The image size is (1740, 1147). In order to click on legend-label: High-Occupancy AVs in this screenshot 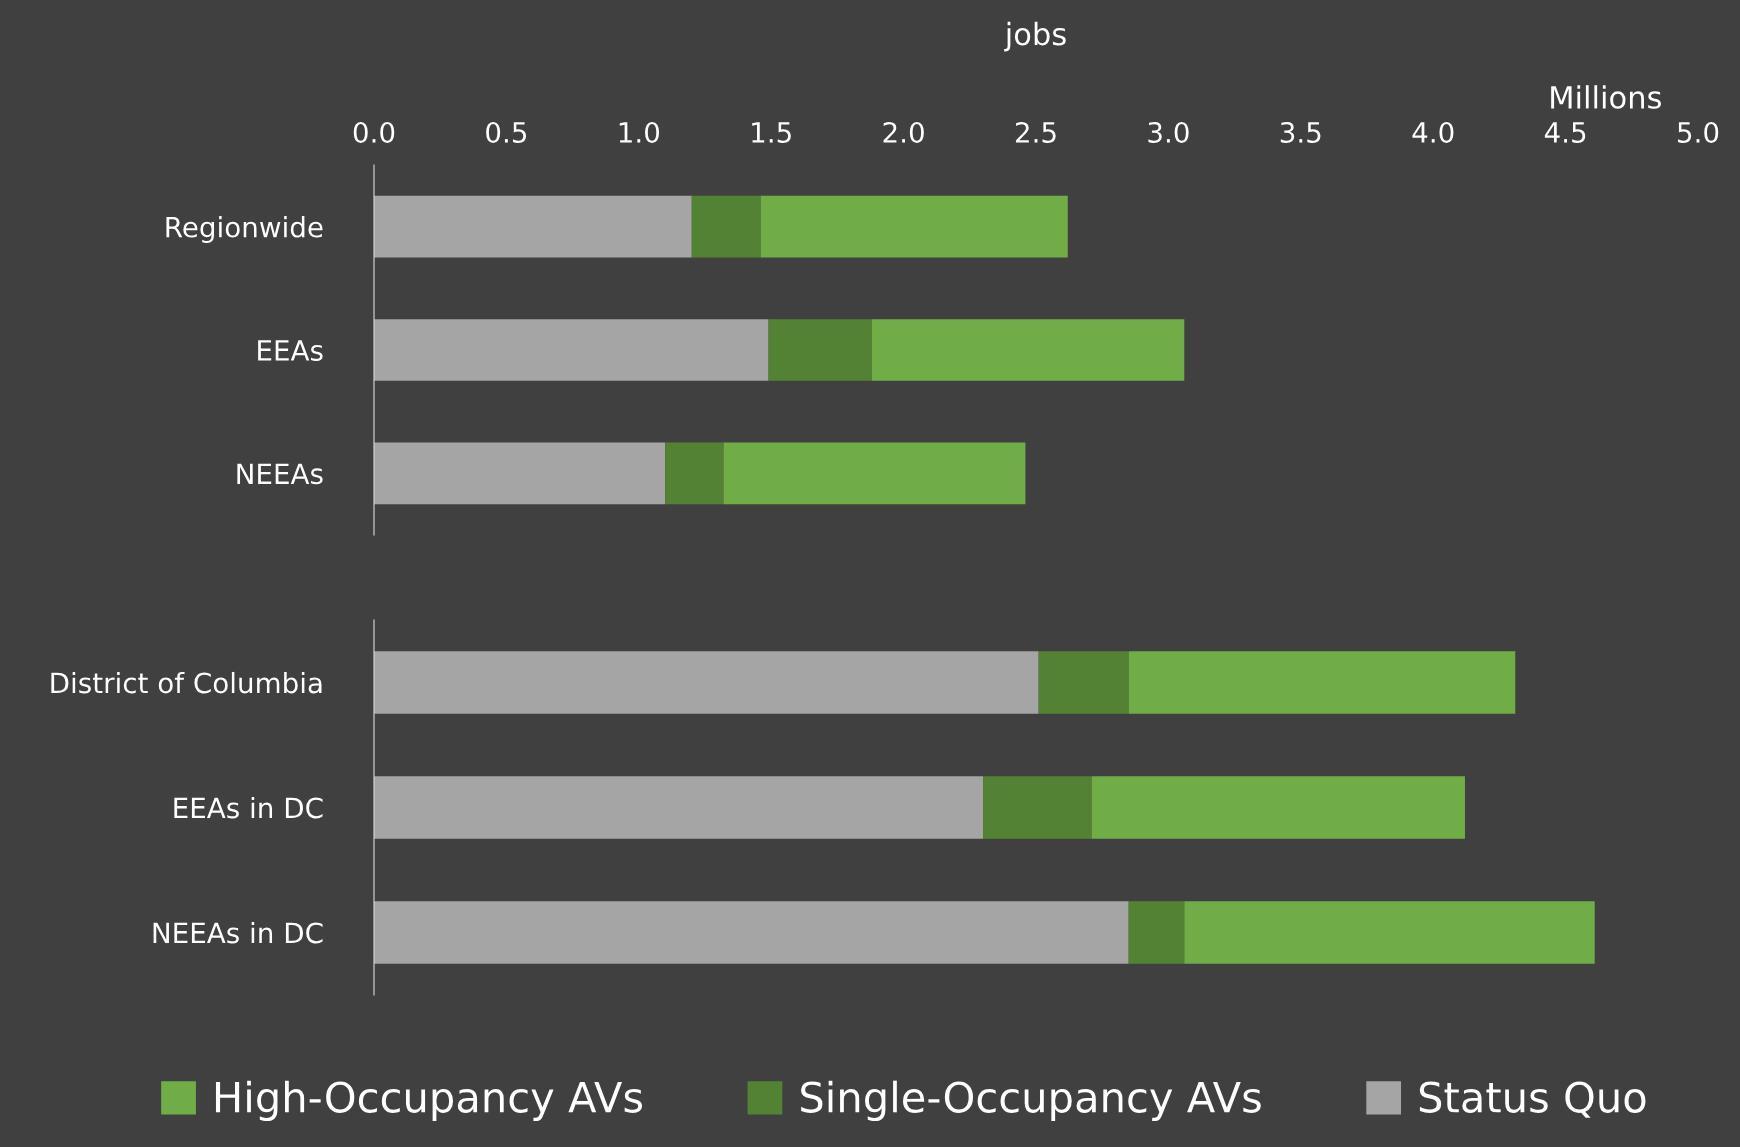, I will do `click(429, 1100)`.